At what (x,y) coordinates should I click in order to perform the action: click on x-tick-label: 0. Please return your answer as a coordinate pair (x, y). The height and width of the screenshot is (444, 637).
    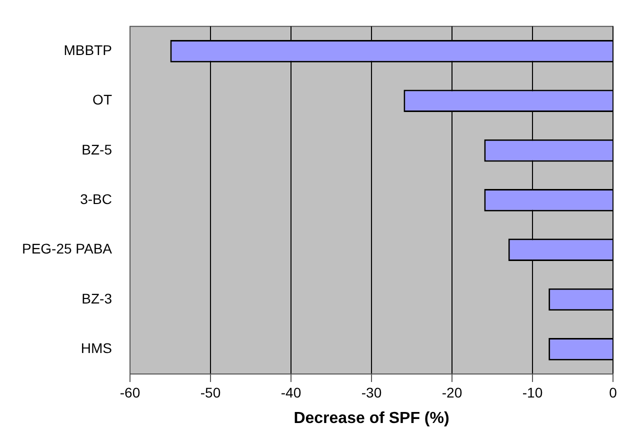
    Looking at the image, I should click on (613, 392).